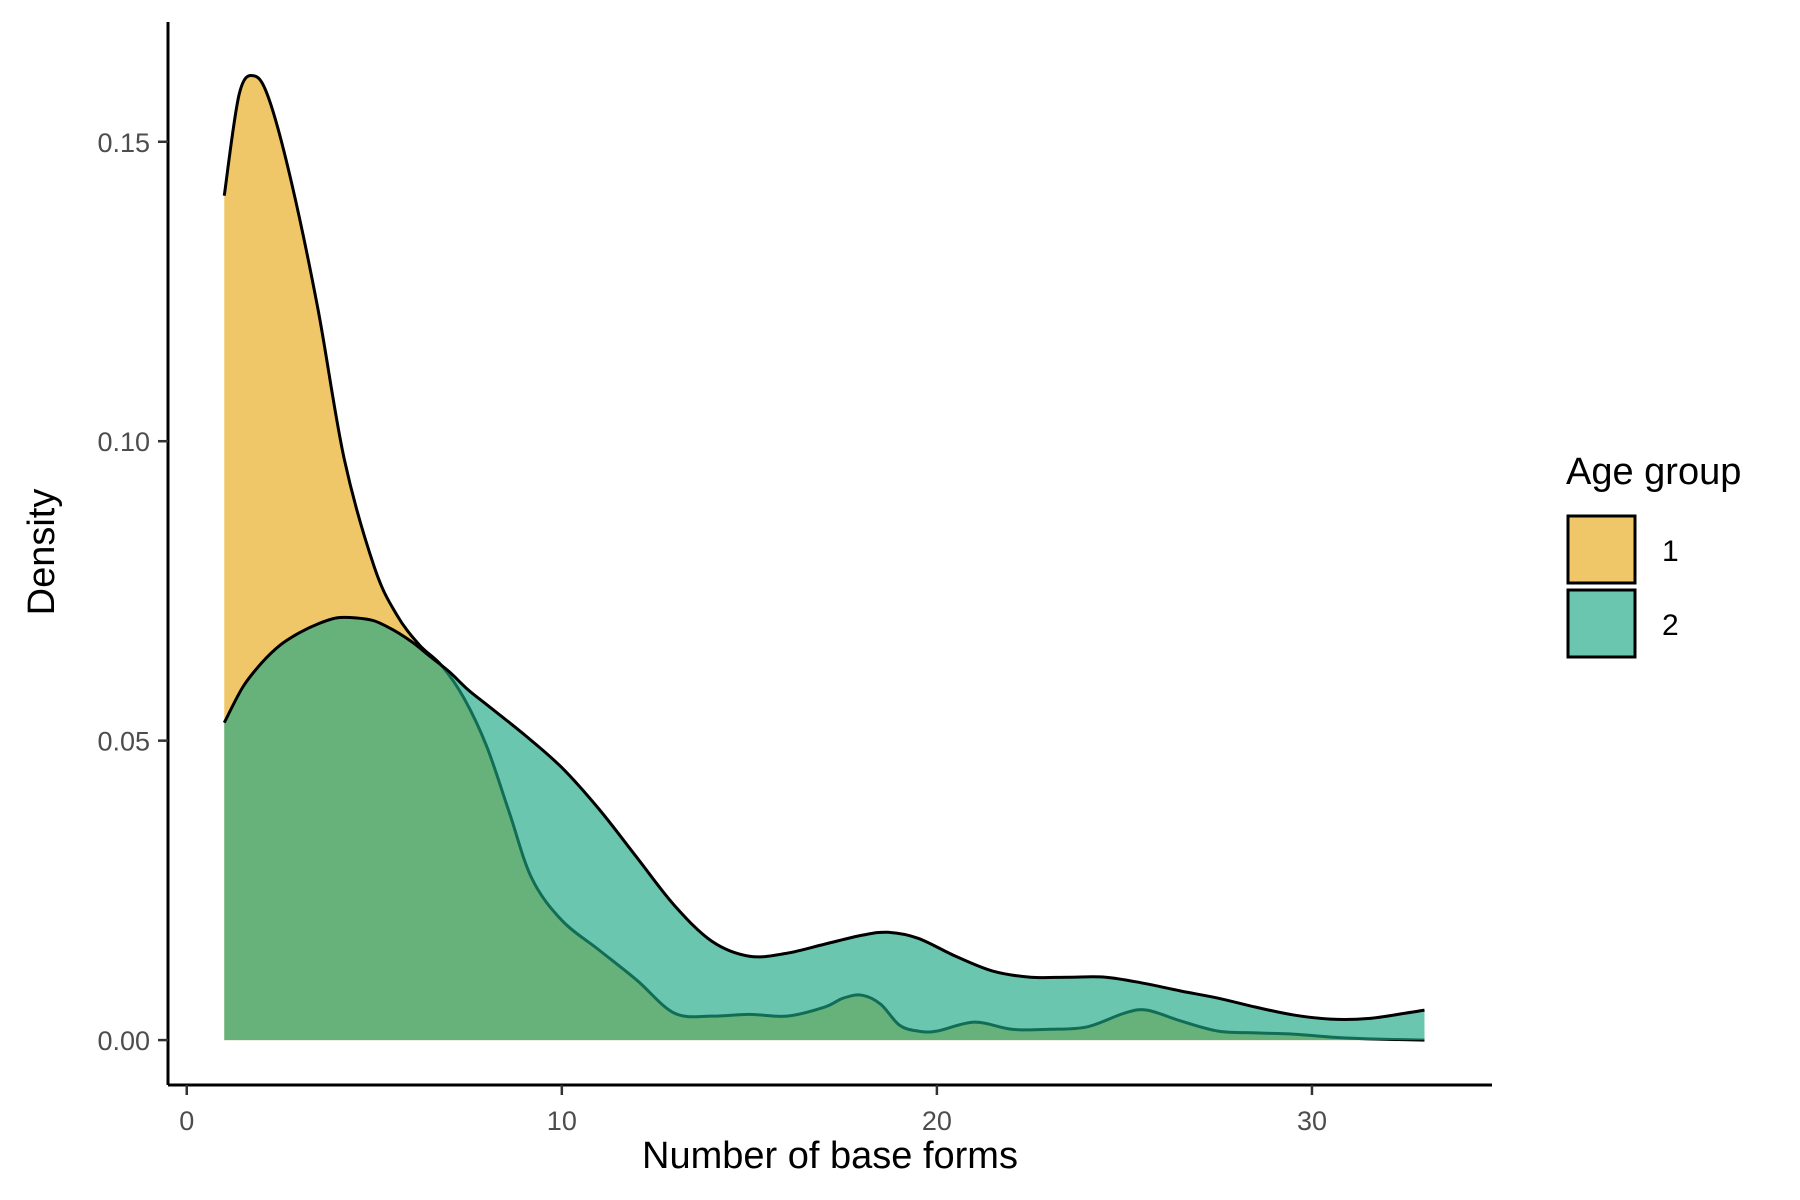  What do you see at coordinates (123, 442) in the screenshot?
I see `y-tick-label: 0.10` at bounding box center [123, 442].